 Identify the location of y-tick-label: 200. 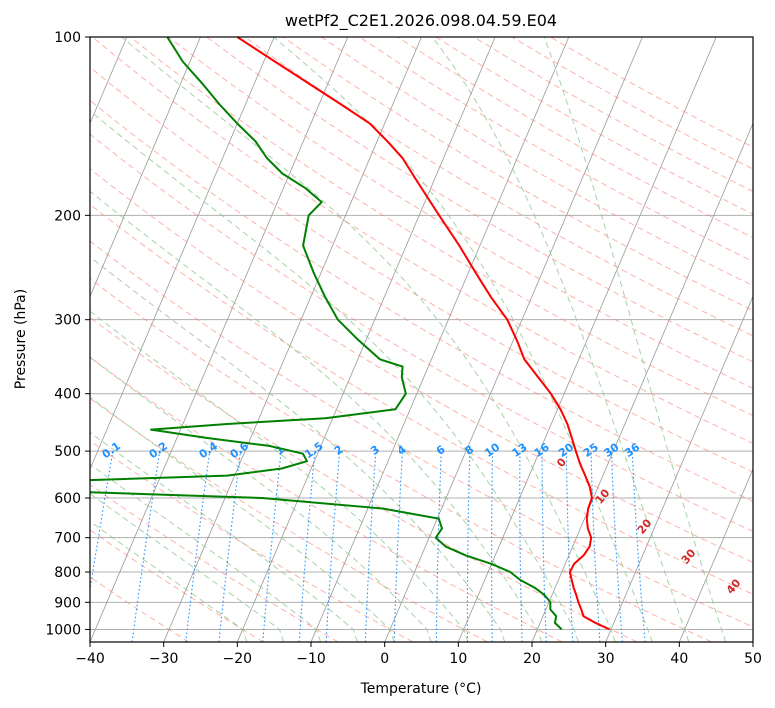
(67, 216).